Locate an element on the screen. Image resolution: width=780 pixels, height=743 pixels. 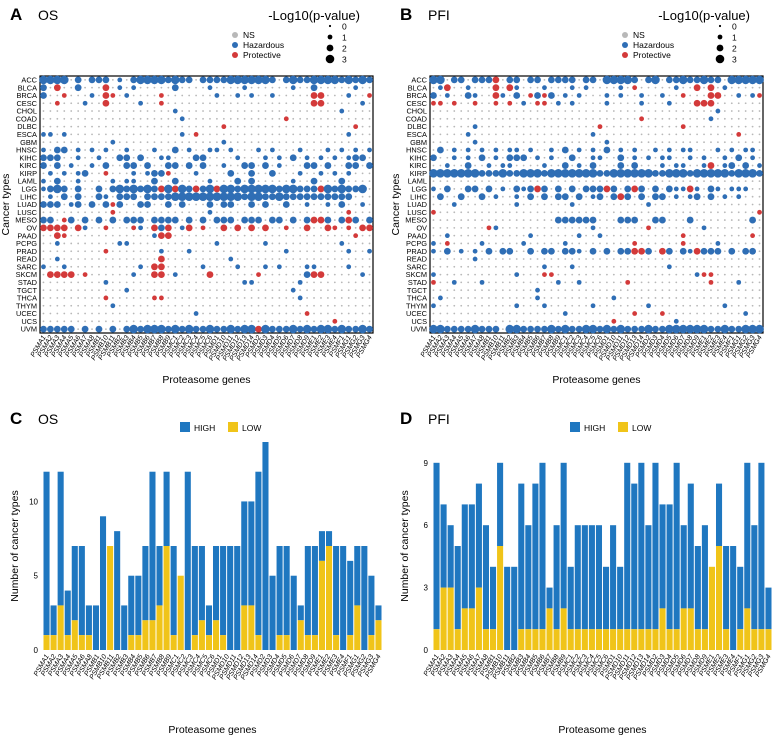
y-tick-label: 0 is located at coordinates (36, 650).